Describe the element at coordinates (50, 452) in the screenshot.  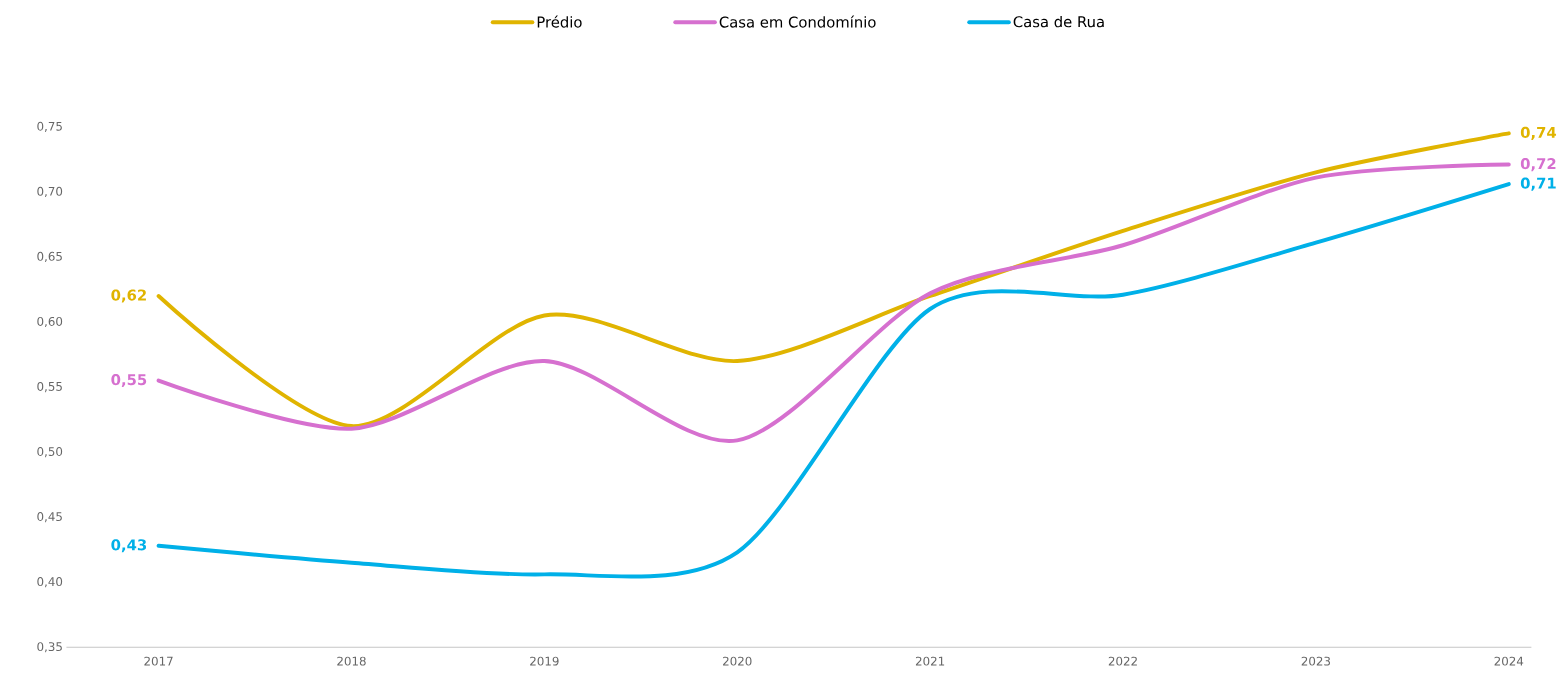
I see `y-tick-label: 0,50` at that location.